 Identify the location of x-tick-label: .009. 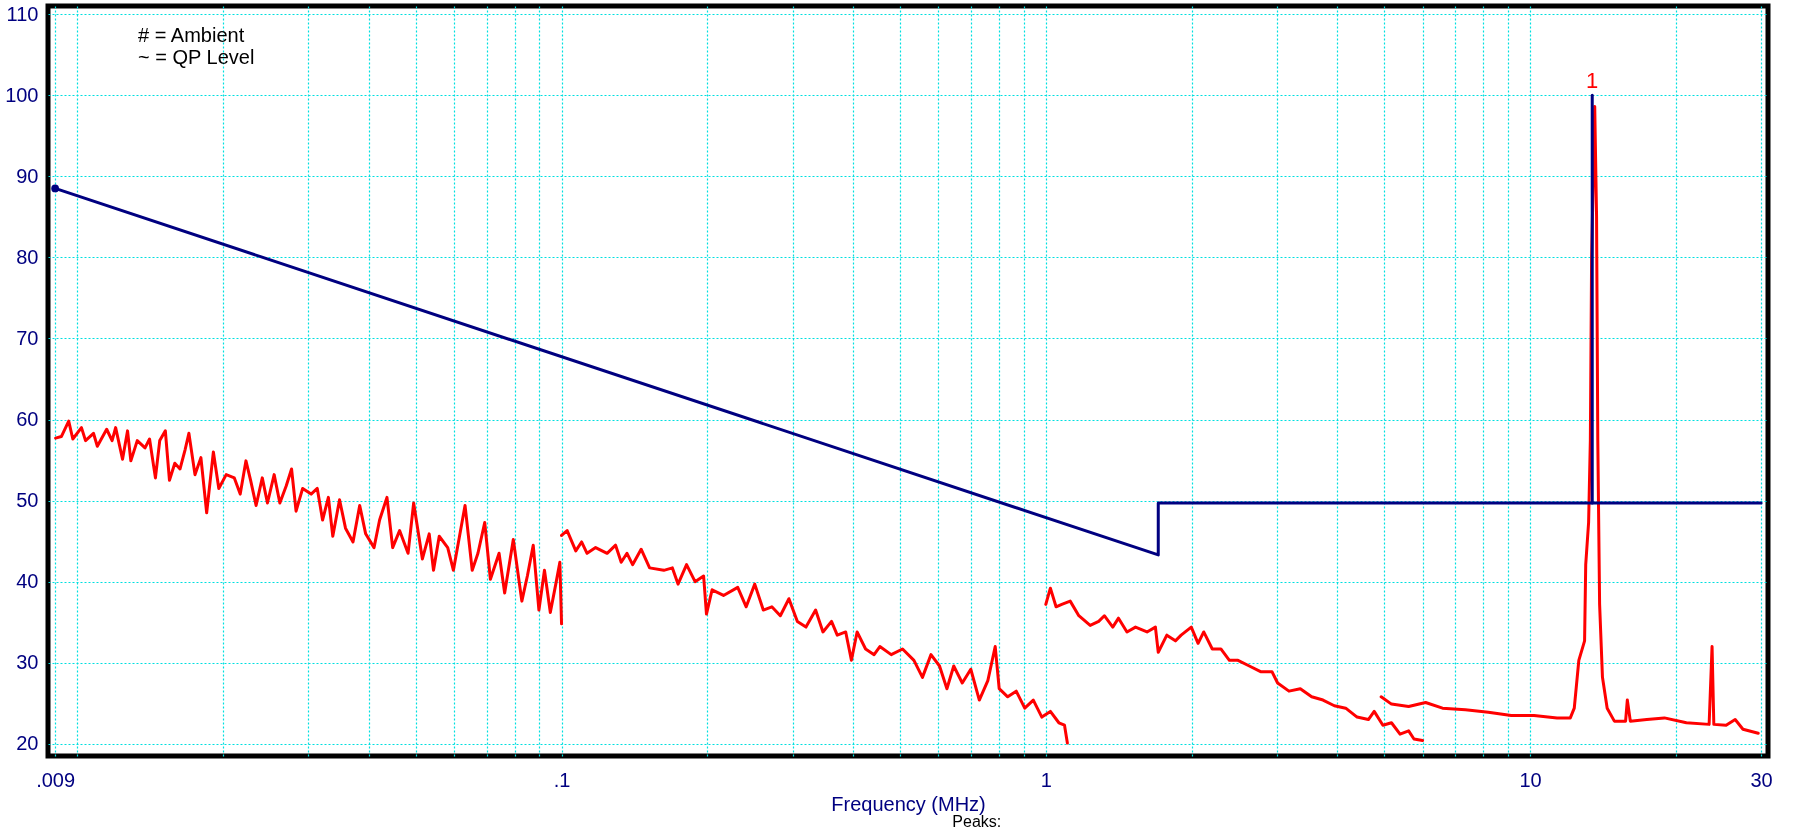
(56, 779).